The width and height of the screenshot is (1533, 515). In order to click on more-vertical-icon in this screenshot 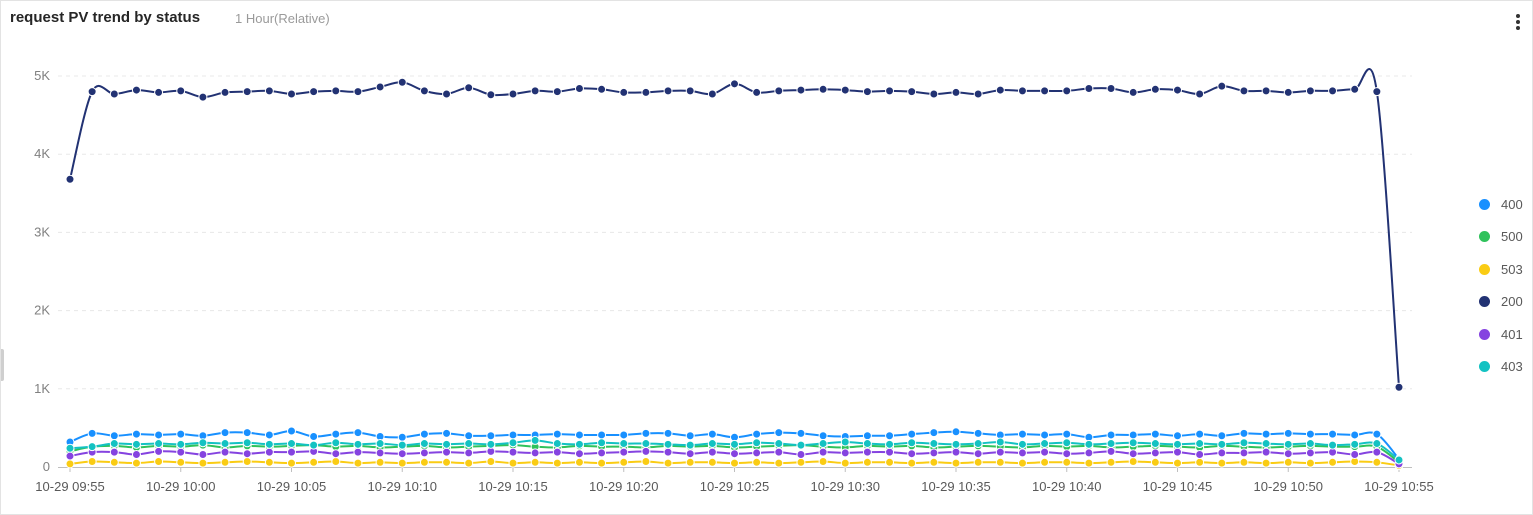, I will do `click(1518, 23)`.